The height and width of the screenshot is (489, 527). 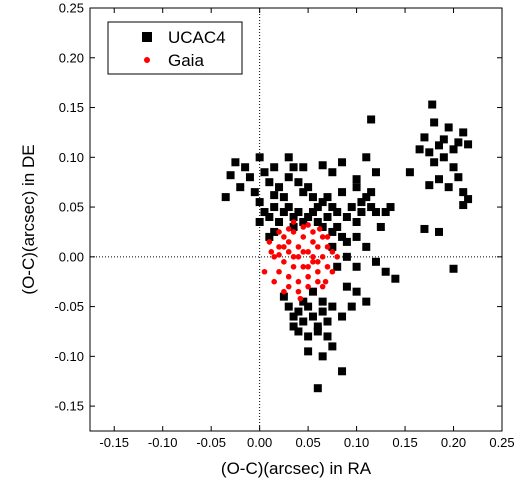 What do you see at coordinates (71, 207) in the screenshot?
I see `y-tick-label: 0.05` at bounding box center [71, 207].